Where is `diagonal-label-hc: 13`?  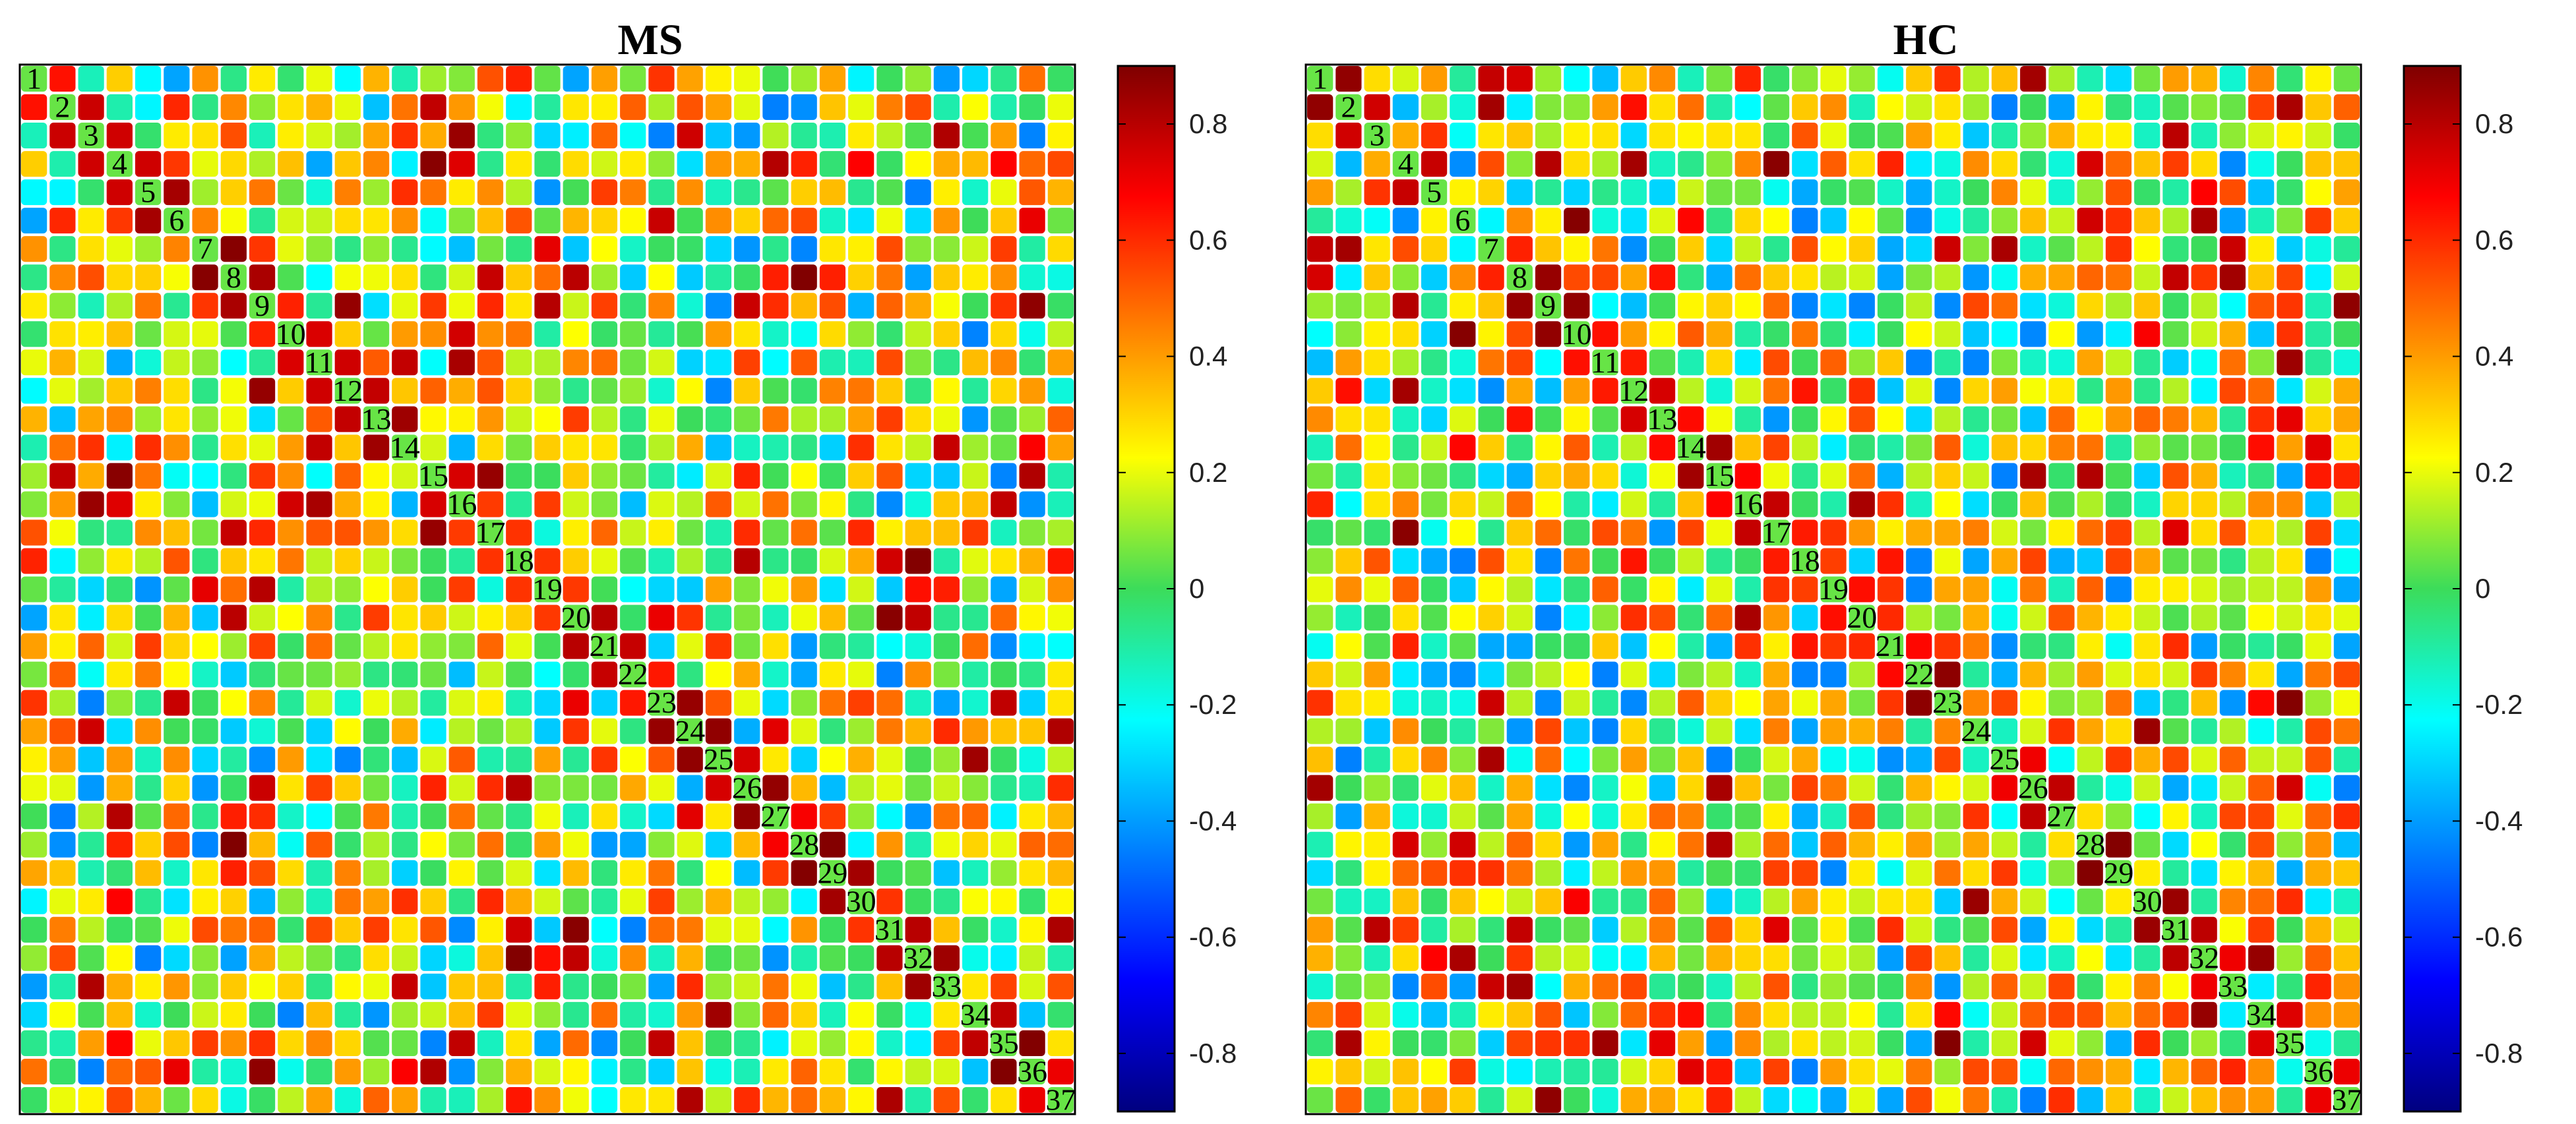 diagonal-label-hc: 13 is located at coordinates (1662, 419).